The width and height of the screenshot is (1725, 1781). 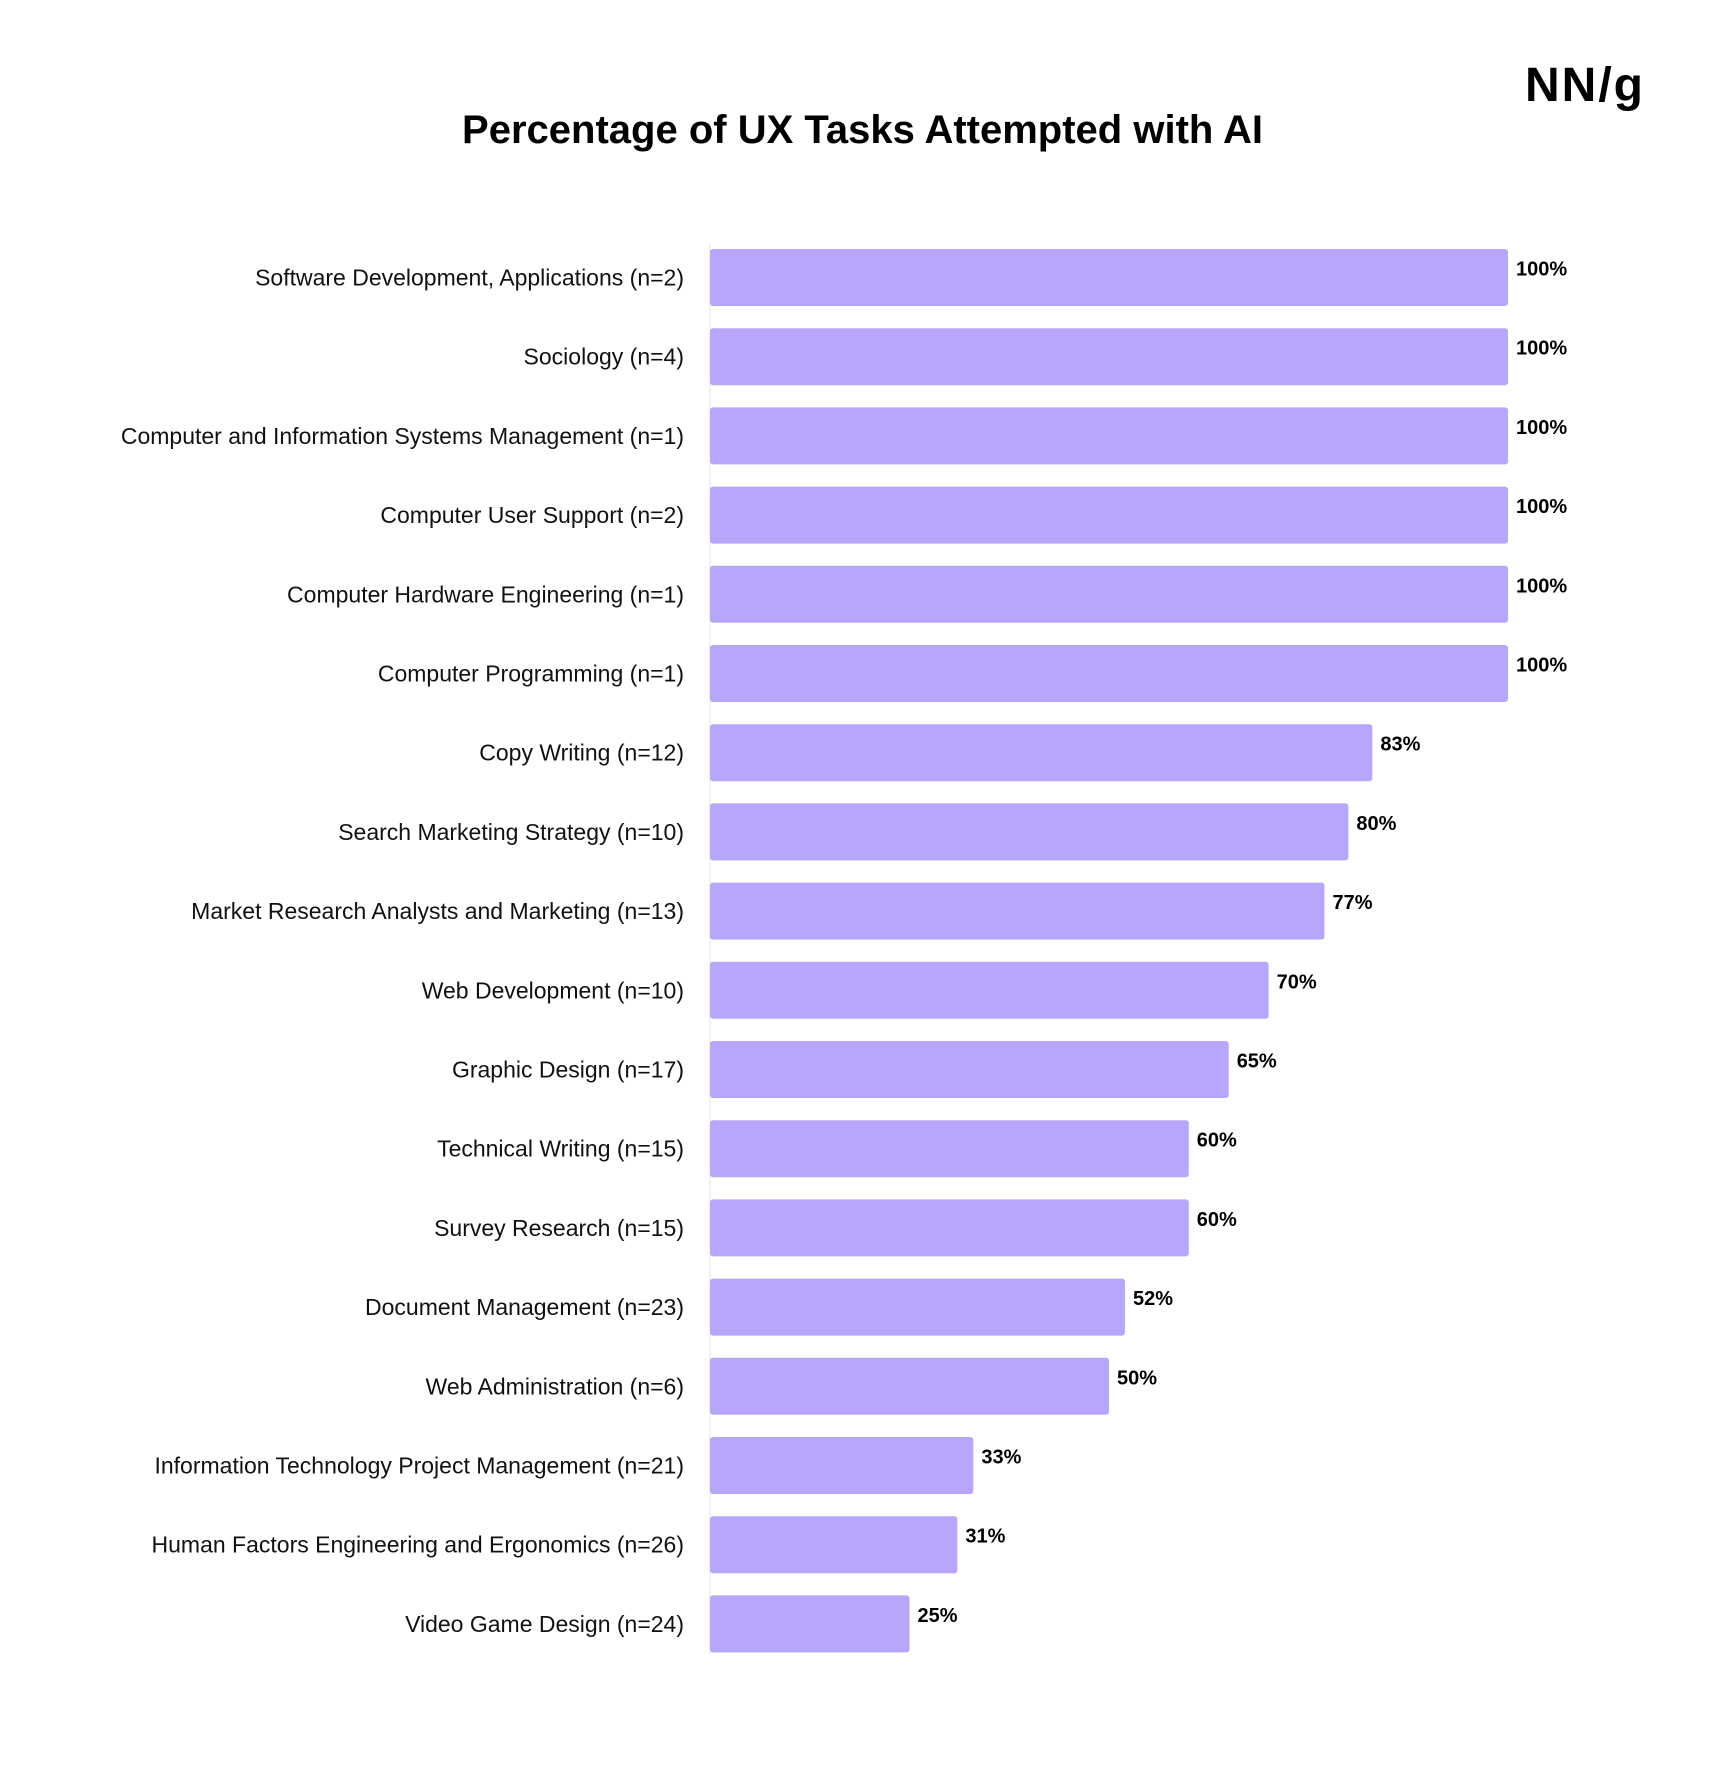 I want to click on value-label: 70%, so click(x=1297, y=982).